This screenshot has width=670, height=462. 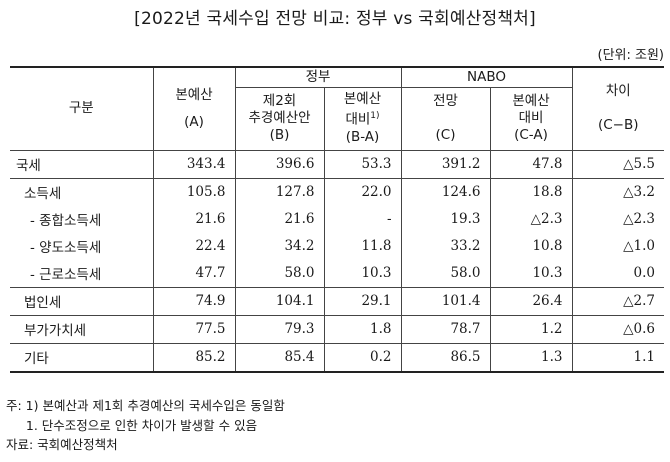 What do you see at coordinates (362, 246) in the screenshot?
I see `cell-gov-diff: 11.8` at bounding box center [362, 246].